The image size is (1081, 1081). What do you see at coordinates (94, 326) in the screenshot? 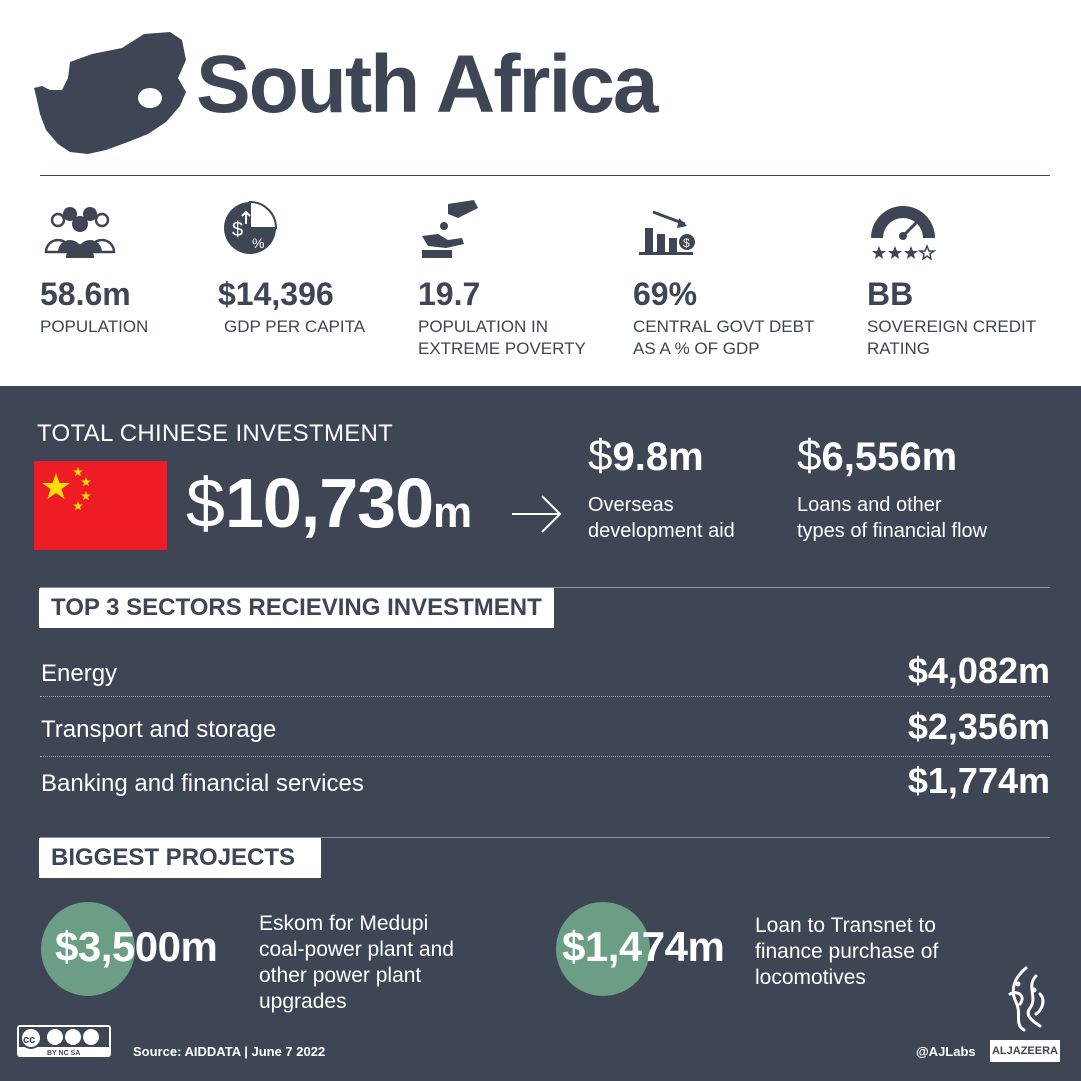
I see `stat-label: POPULATION` at bounding box center [94, 326].